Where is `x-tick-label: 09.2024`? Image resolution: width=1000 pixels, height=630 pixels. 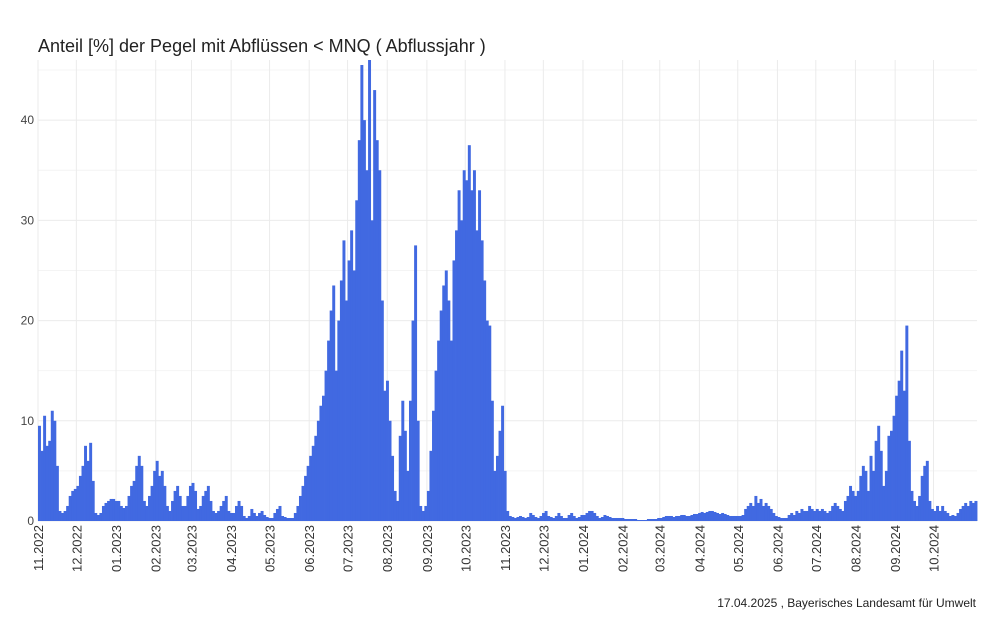
x-tick-label: 09.2024 is located at coordinates (895, 548).